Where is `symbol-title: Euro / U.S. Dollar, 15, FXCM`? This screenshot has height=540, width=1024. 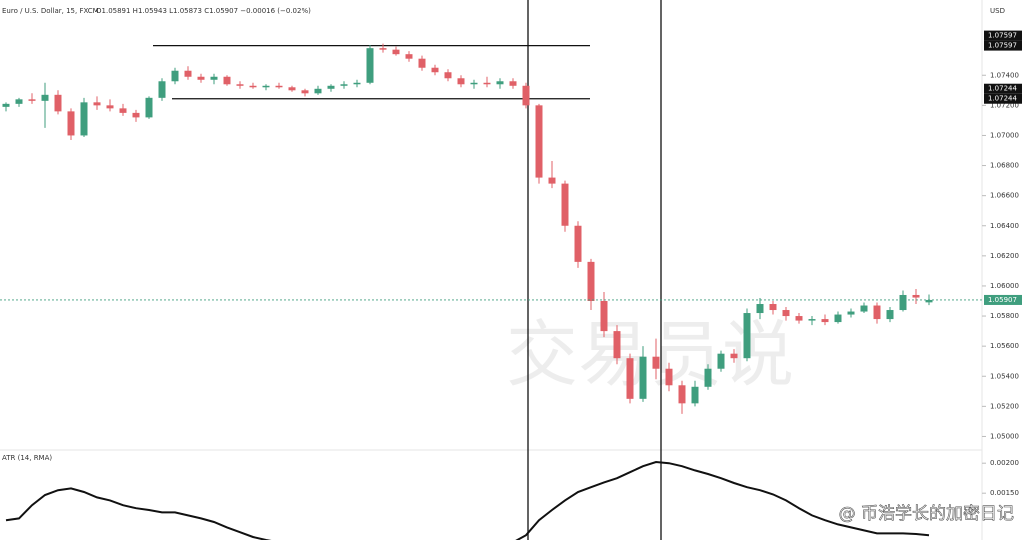 symbol-title: Euro / U.S. Dollar, 15, FXCM is located at coordinates (50, 11).